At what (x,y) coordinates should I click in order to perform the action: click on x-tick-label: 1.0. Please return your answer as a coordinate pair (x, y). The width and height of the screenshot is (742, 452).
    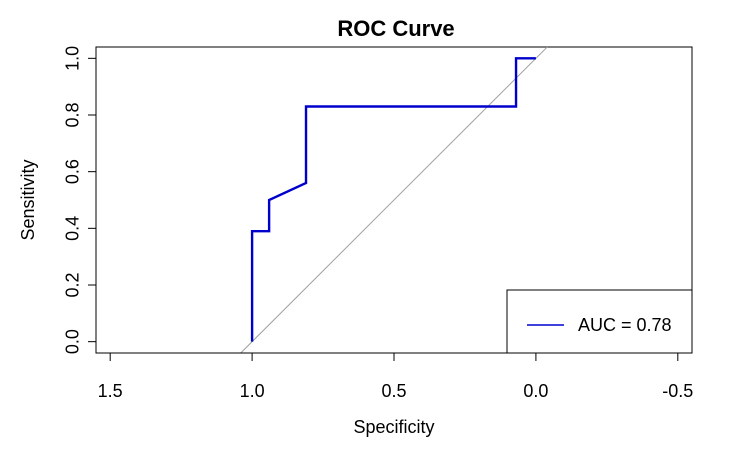
    Looking at the image, I should click on (252, 391).